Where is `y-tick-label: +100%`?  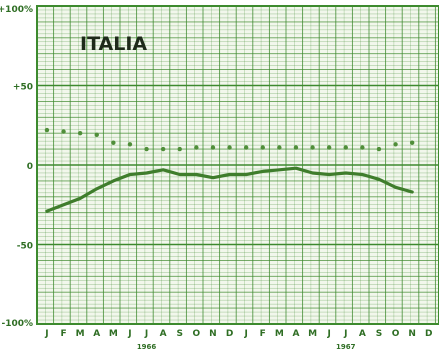 y-tick-label: +100% is located at coordinates (16, 10).